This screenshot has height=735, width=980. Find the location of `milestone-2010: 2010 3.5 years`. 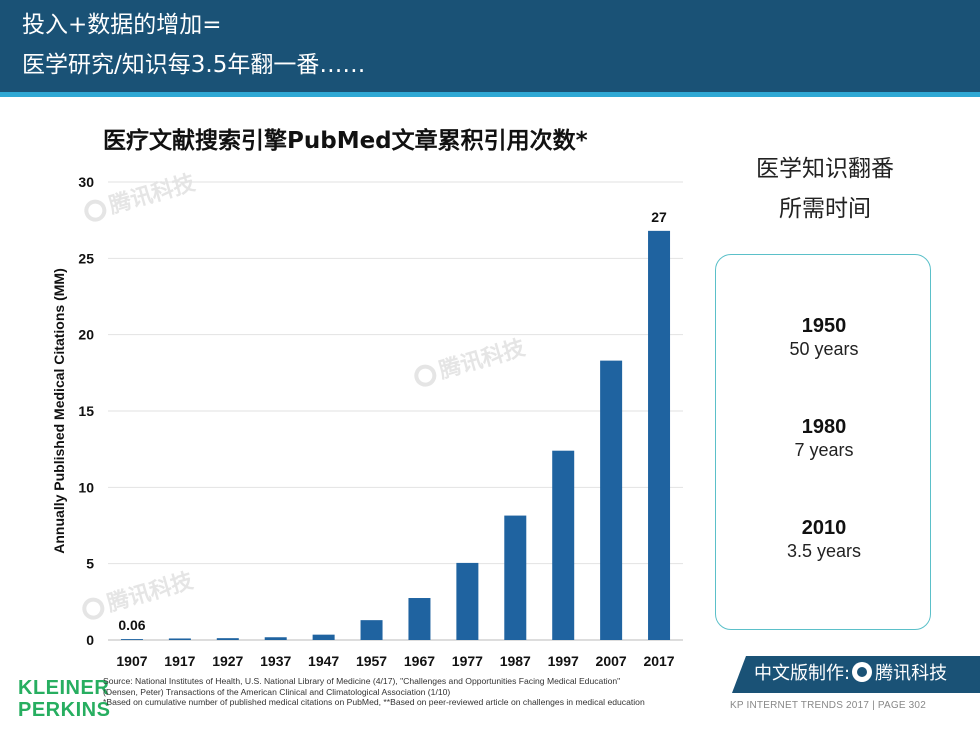

milestone-2010: 2010 3.5 years is located at coordinates (824, 539).